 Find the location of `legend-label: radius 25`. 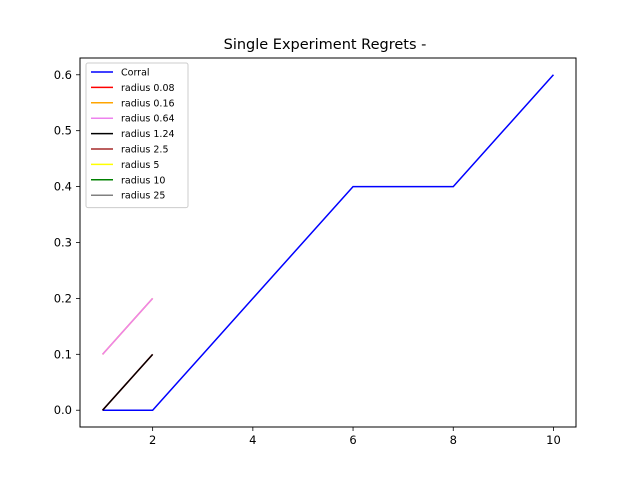

legend-label: radius 25 is located at coordinates (143, 196).